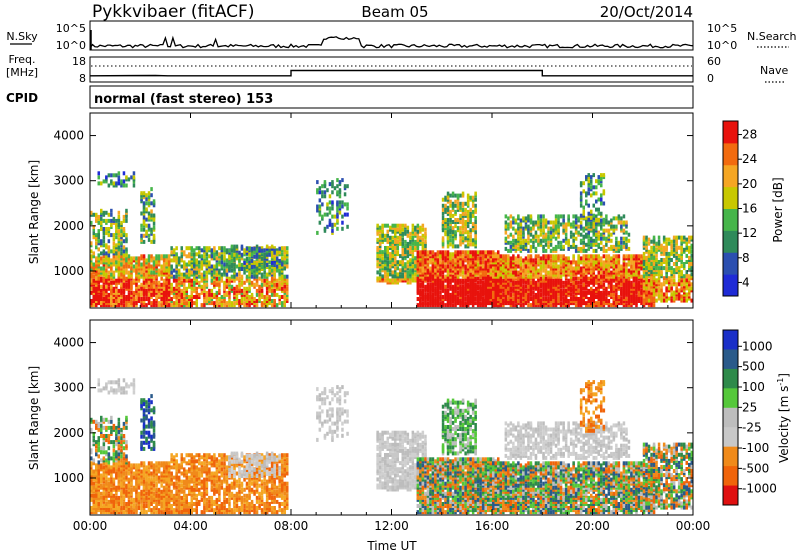 The width and height of the screenshot is (800, 554). Describe the element at coordinates (722, 28) in the screenshot. I see `noise-right-tick-top: 10^5` at that location.